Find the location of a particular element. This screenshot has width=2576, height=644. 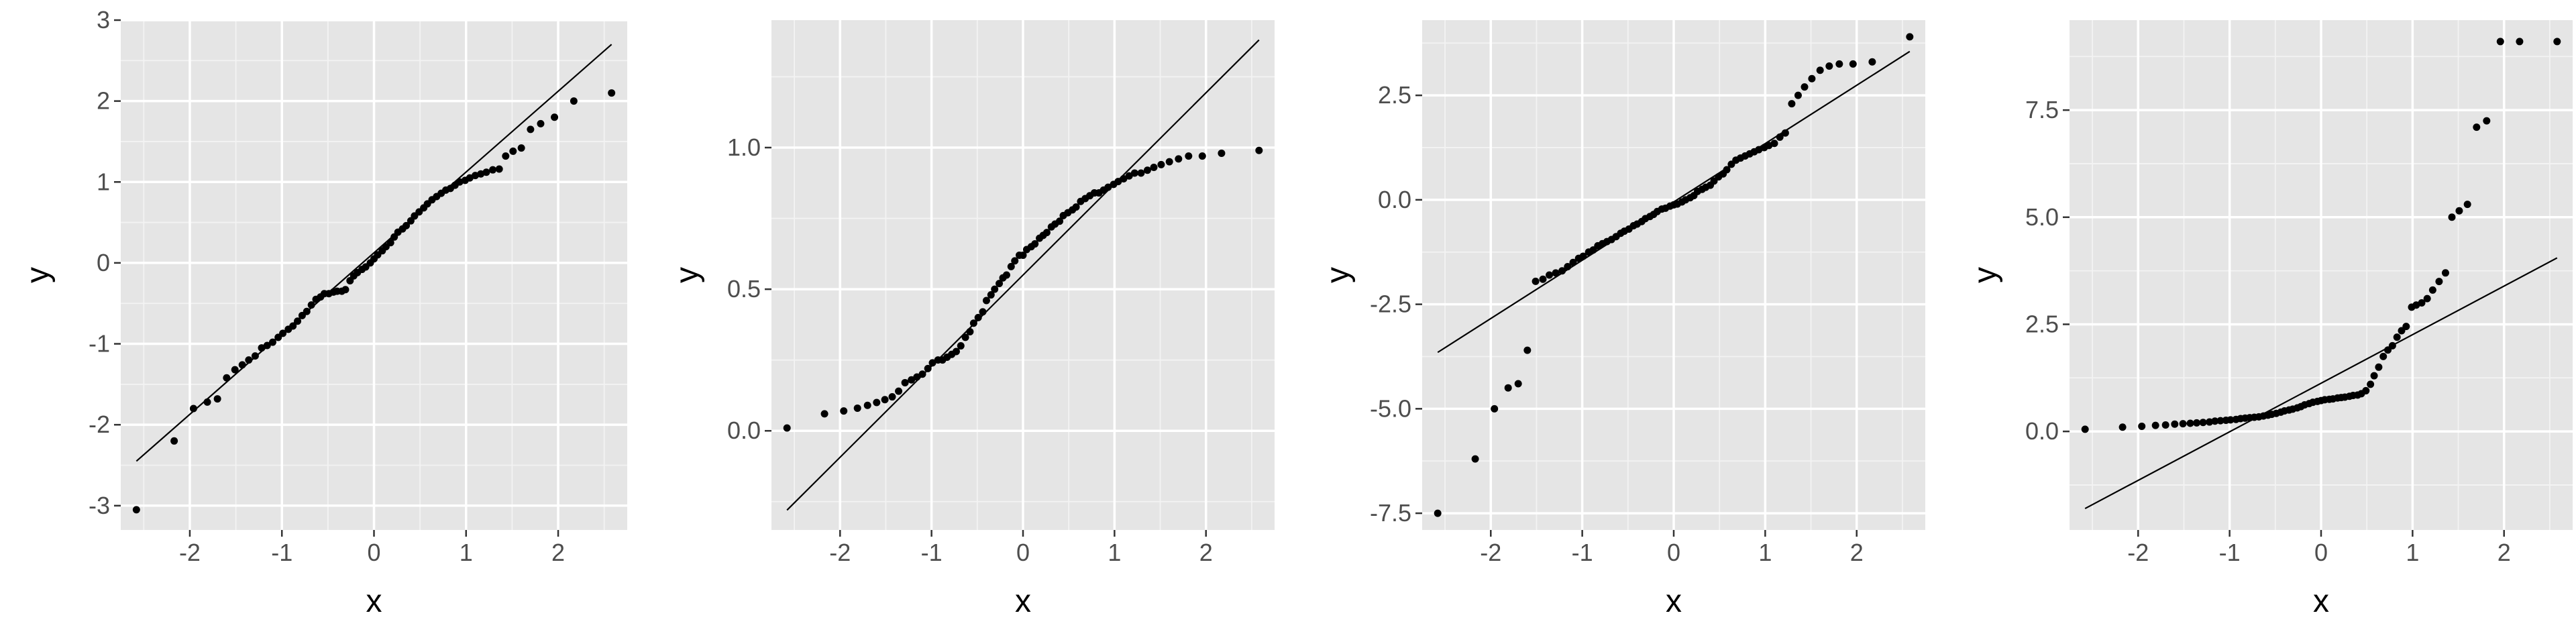

y-tick-label: -1 is located at coordinates (99, 344).